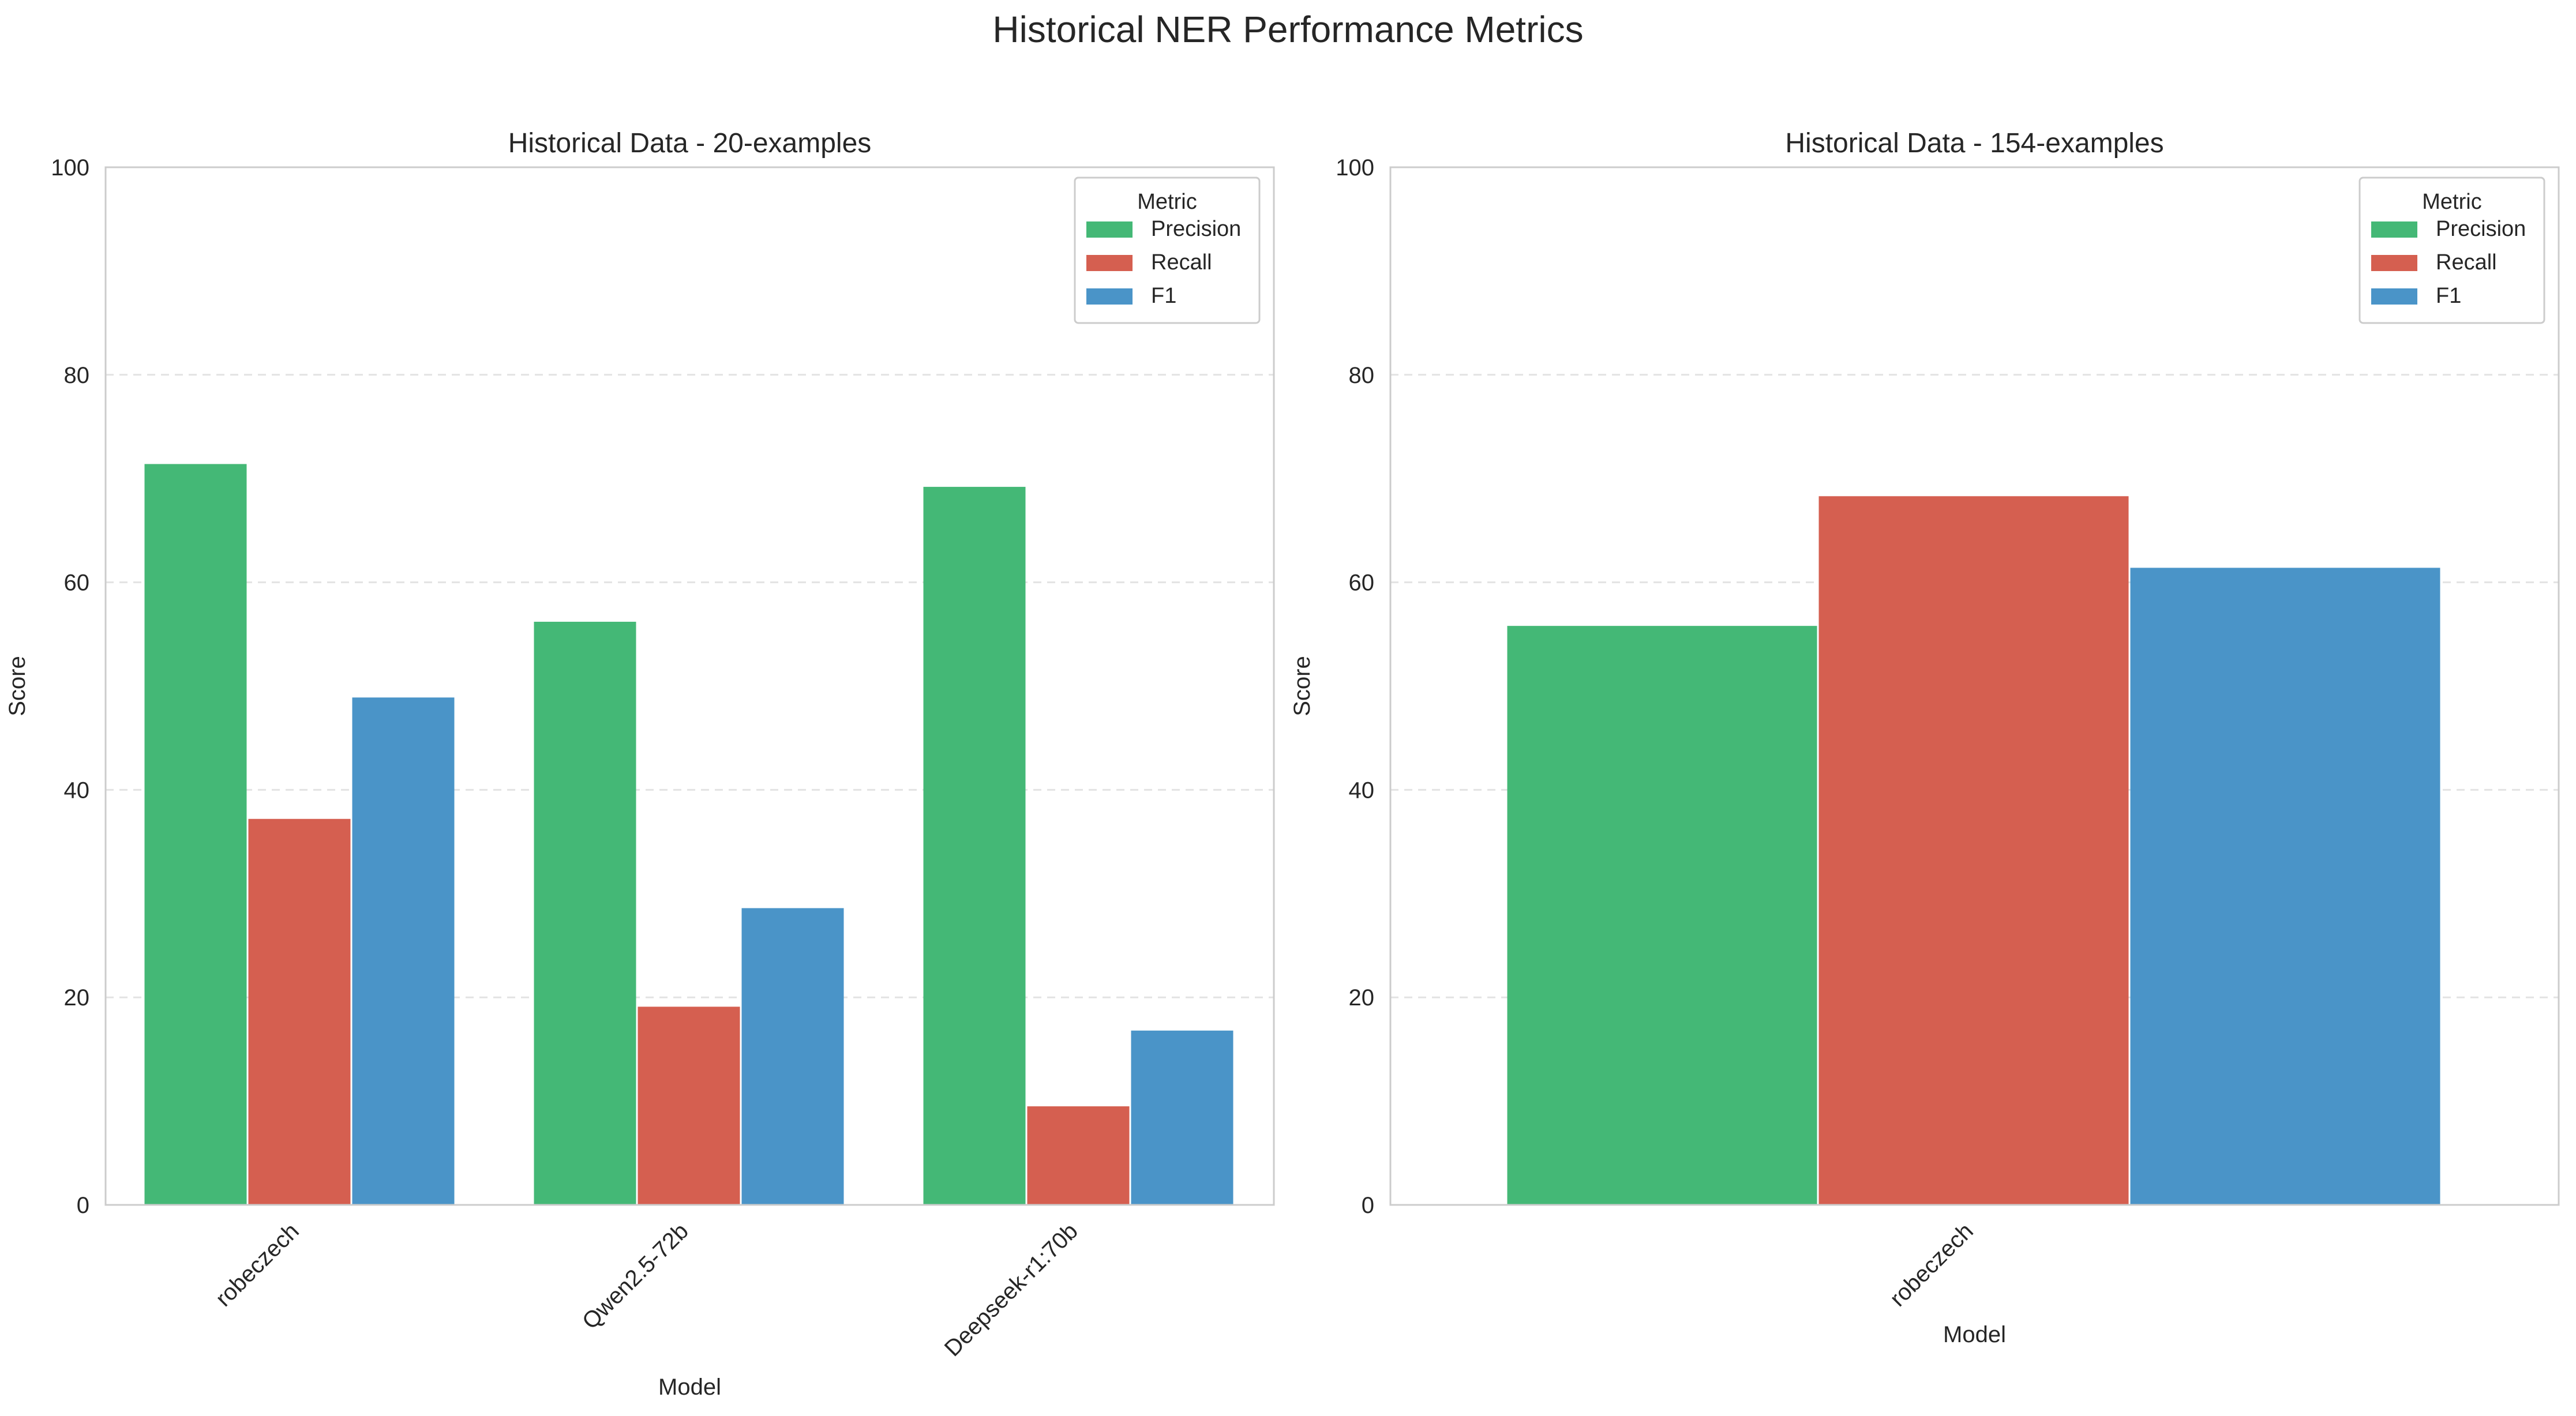 This screenshot has width=2576, height=1416. What do you see at coordinates (1078, 1156) in the screenshot?
I see `bar-recall-deepseek-r1-70b` at bounding box center [1078, 1156].